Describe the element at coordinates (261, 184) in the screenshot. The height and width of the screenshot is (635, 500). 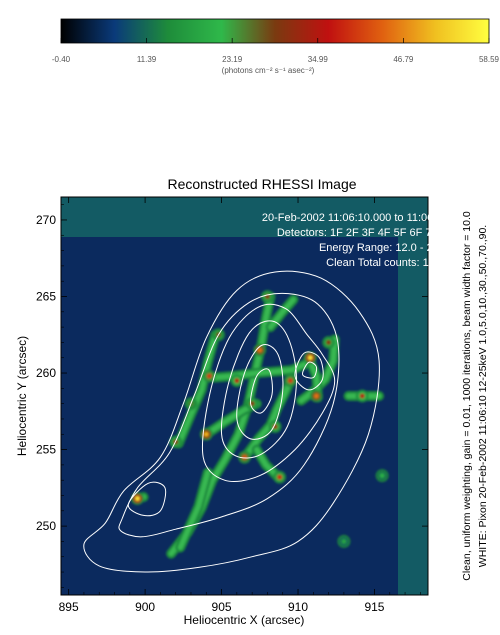
I see `chart-title: Reconstructed RHESSI Image` at that location.